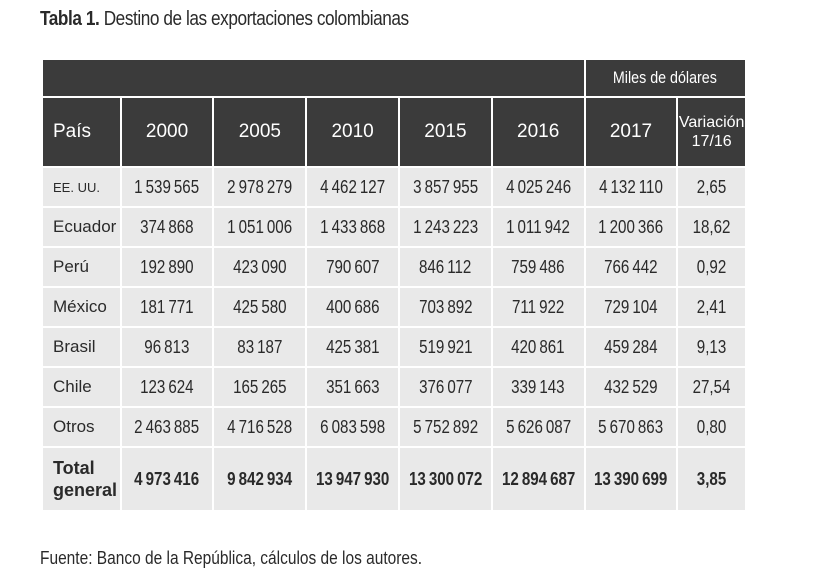  I want to click on value-cell: 759 486, so click(538, 267).